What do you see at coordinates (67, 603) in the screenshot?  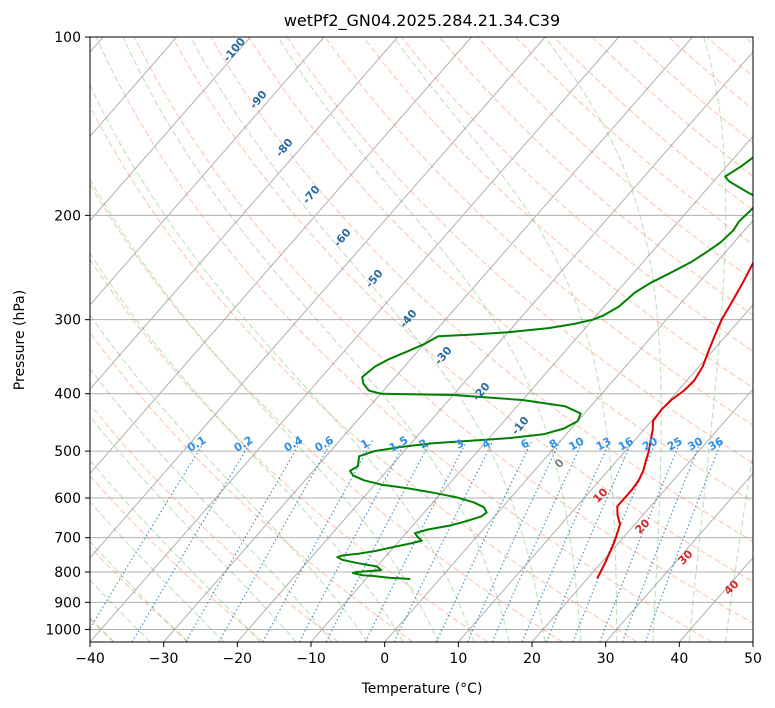 I see `y-tick-label: 900` at bounding box center [67, 603].